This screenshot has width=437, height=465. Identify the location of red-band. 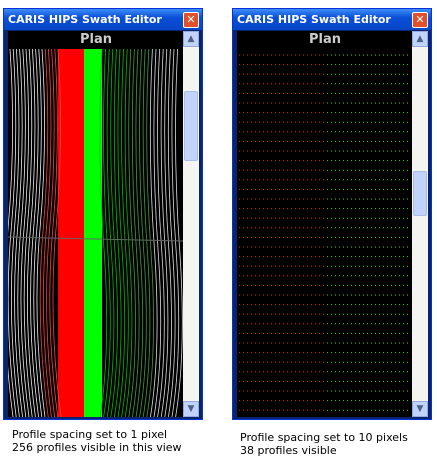
(71, 233).